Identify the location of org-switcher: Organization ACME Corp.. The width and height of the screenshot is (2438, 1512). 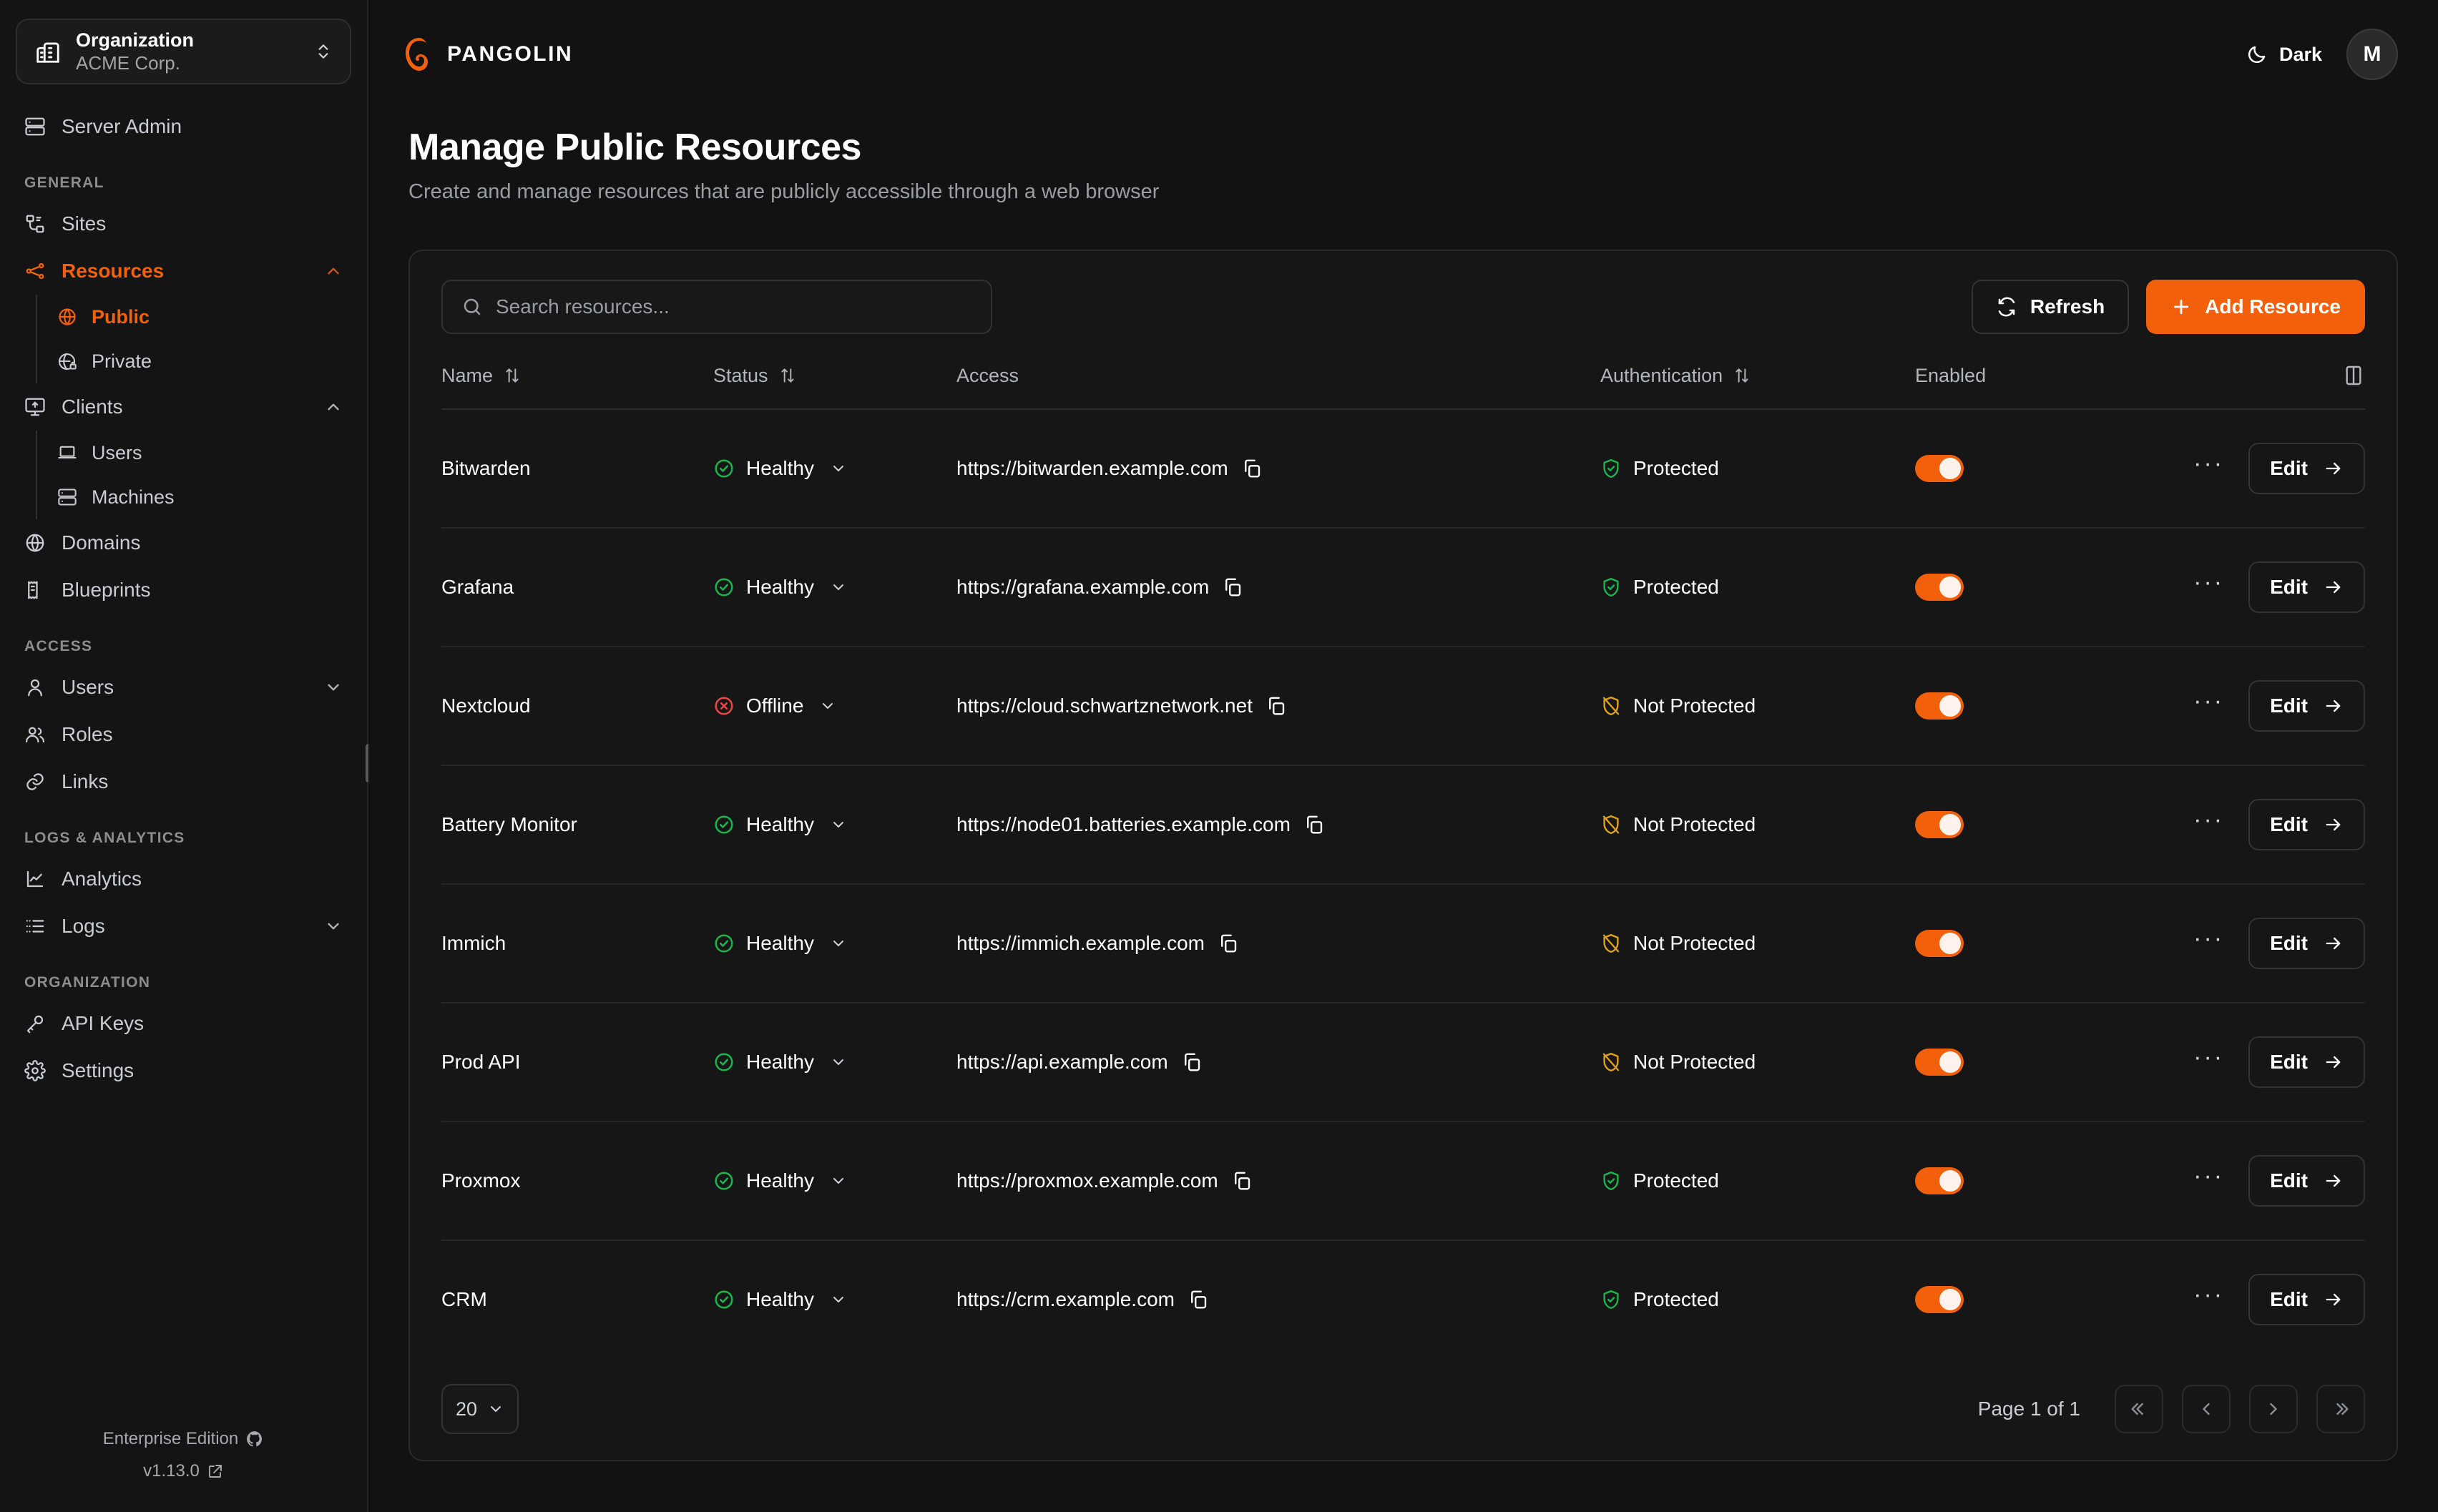
(183, 51).